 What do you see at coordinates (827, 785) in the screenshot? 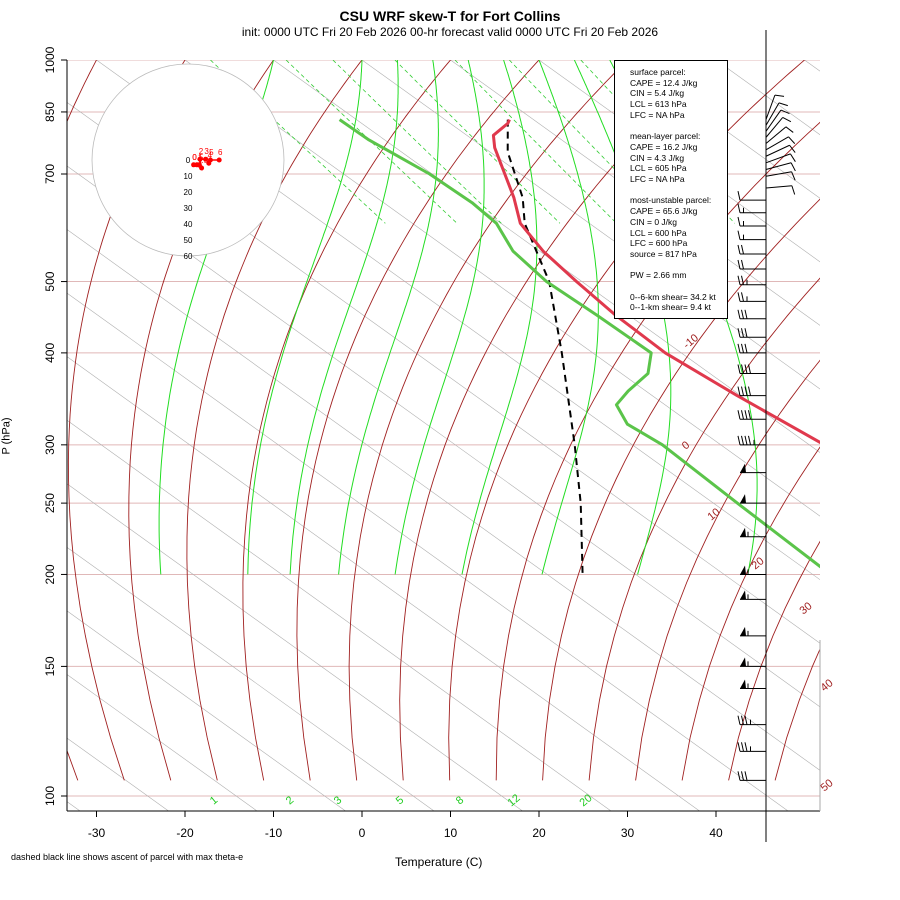
I see `isotherm-label: 50` at bounding box center [827, 785].